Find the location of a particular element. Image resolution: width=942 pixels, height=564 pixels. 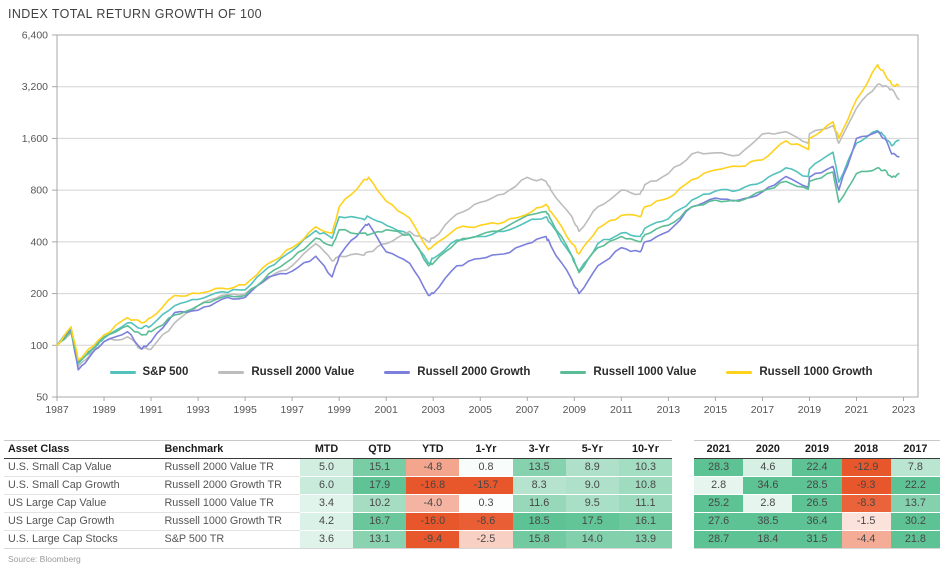

return-value-cell: -9.4 is located at coordinates (433, 539).